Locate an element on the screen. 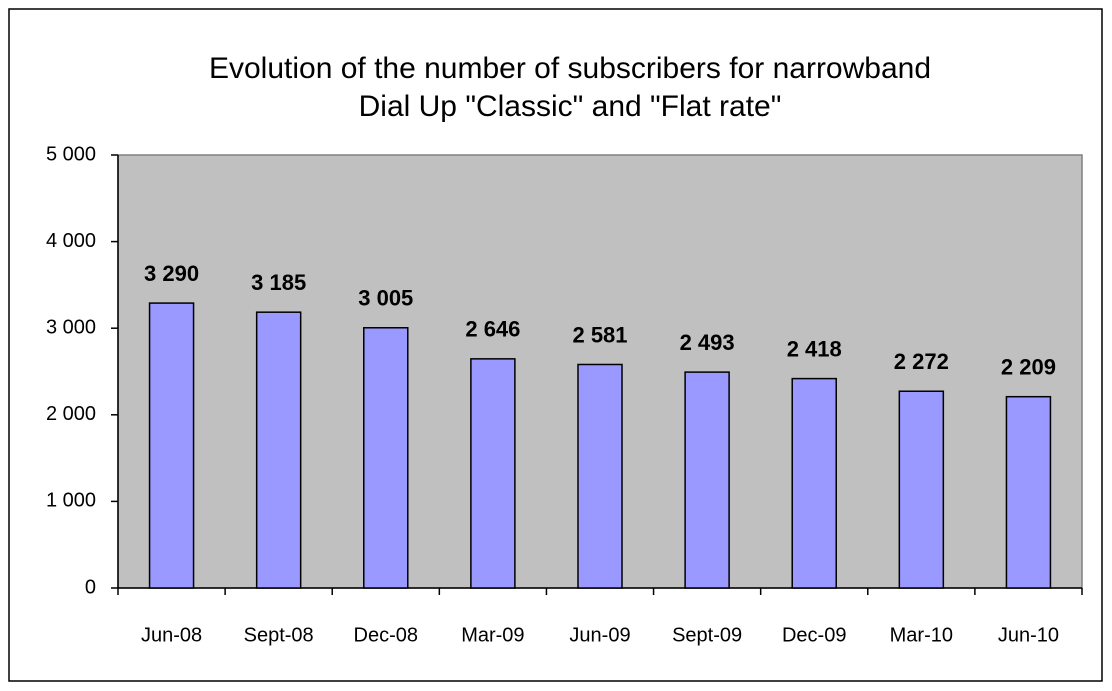 The width and height of the screenshot is (1112, 691). y-tick-label: 3 000 is located at coordinates (71, 327).